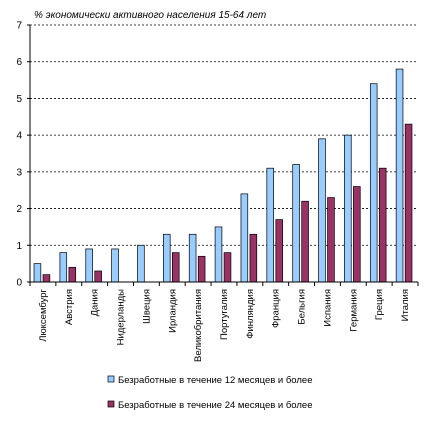 Image resolution: width=433 pixels, height=428 pixels. I want to click on y-tick-label: 0, so click(19, 283).